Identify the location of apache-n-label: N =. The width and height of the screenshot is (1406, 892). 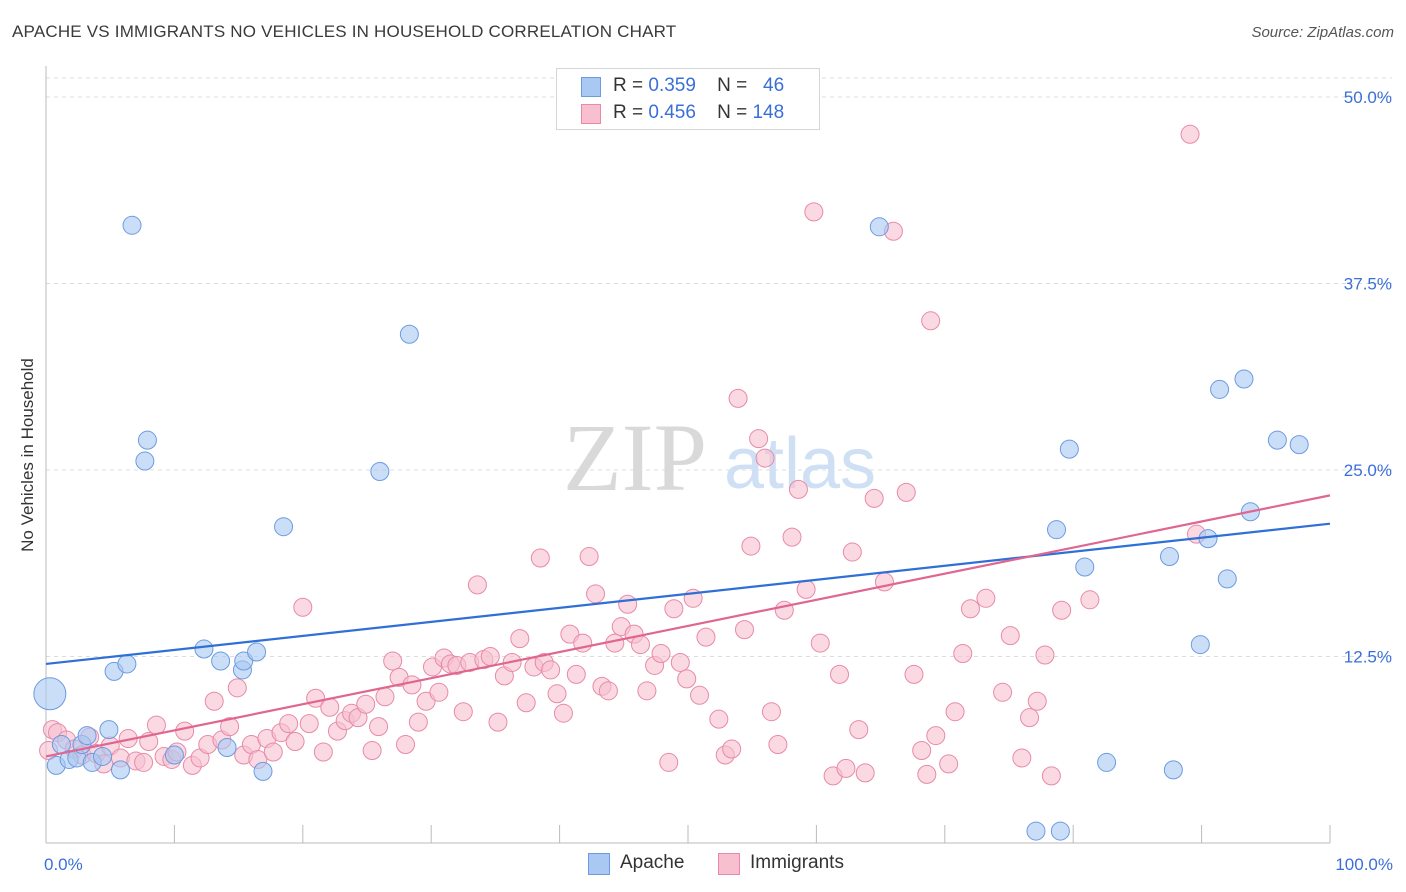
(732, 85).